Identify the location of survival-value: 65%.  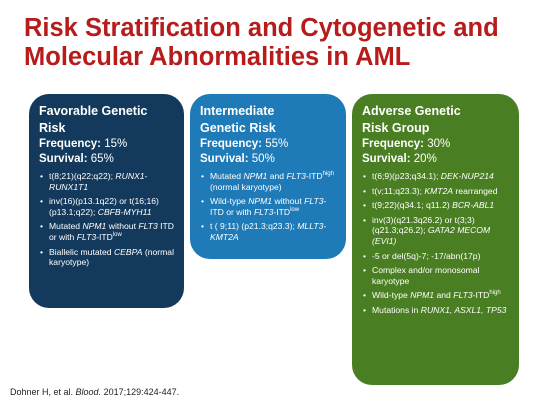
(102, 159).